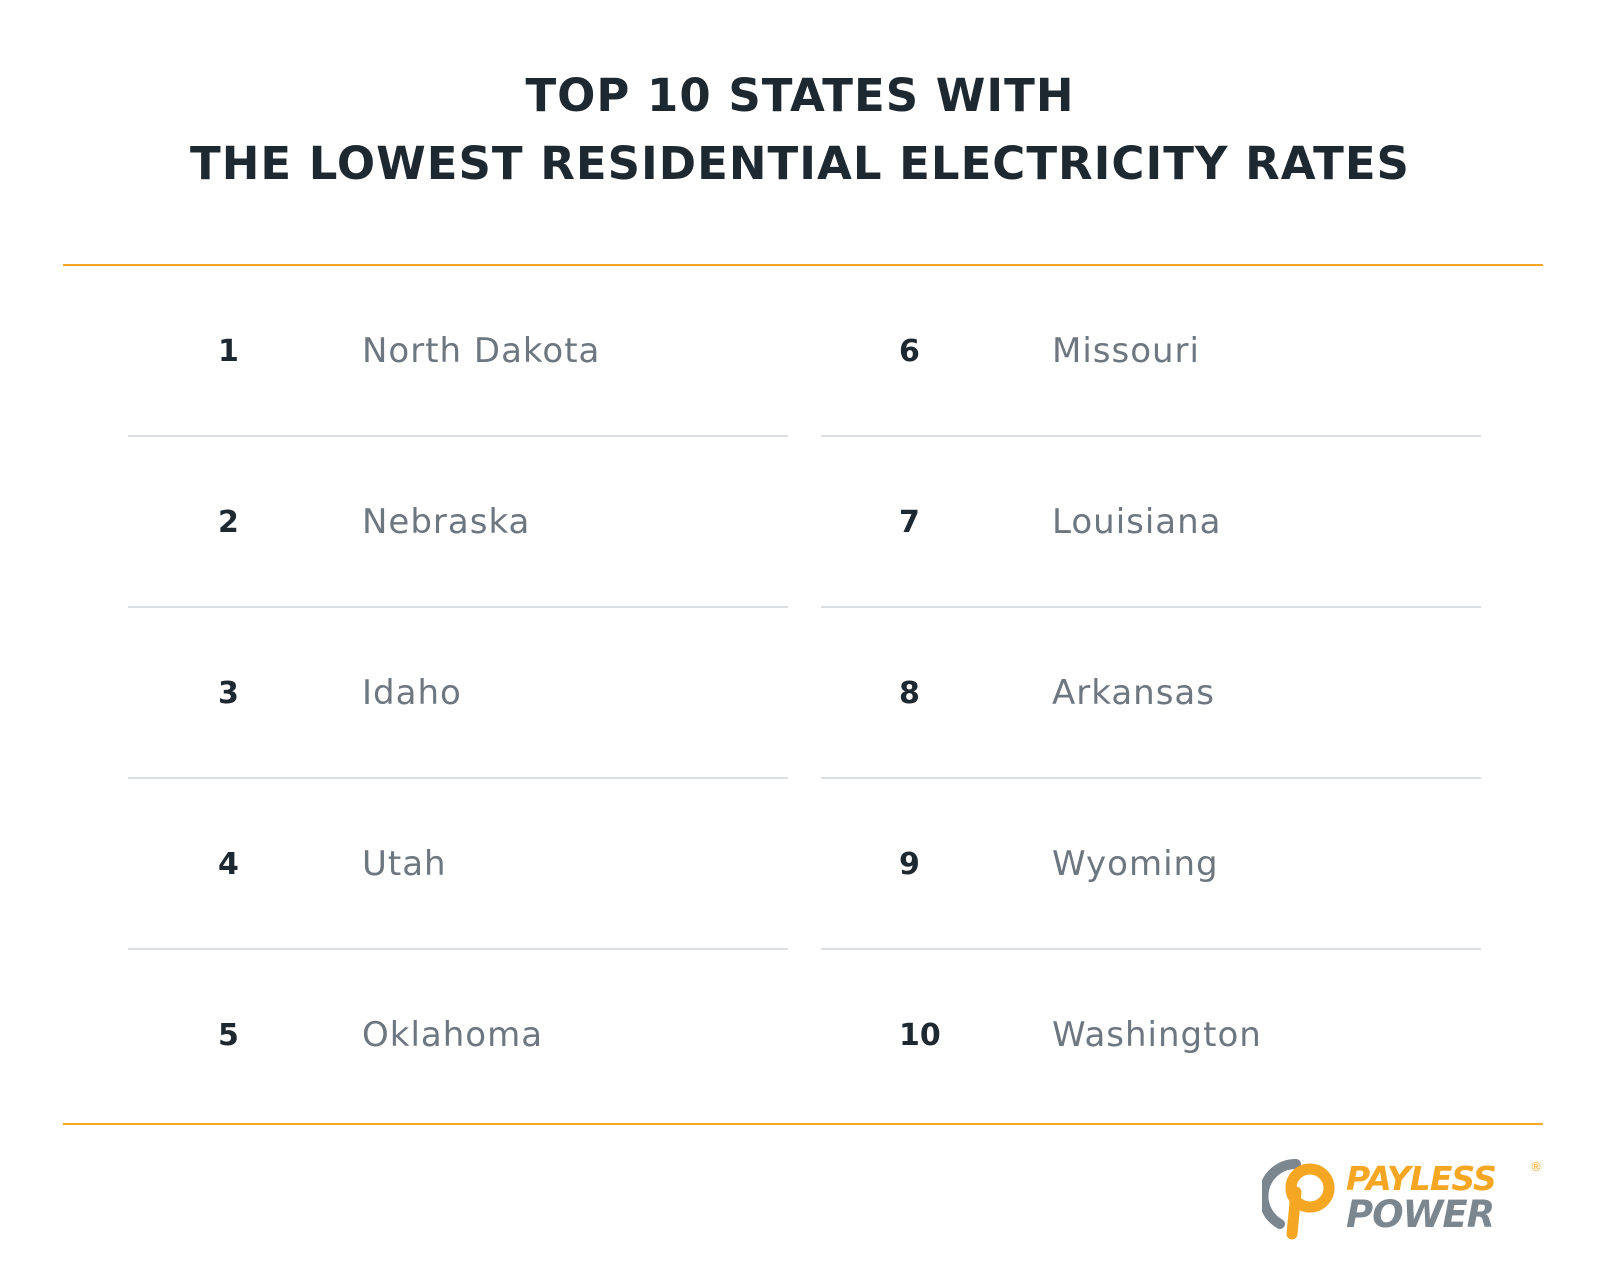  What do you see at coordinates (412, 693) in the screenshot?
I see `state-name: Idaho` at bounding box center [412, 693].